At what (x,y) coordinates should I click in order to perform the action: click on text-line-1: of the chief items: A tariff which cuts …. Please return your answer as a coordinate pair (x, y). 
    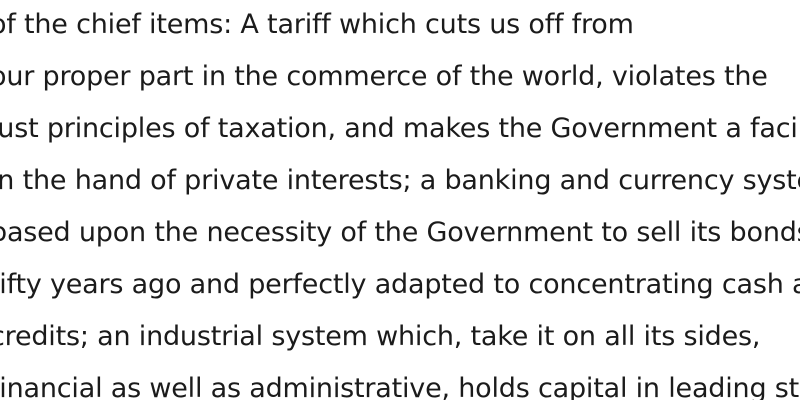
    Looking at the image, I should click on (317, 24).